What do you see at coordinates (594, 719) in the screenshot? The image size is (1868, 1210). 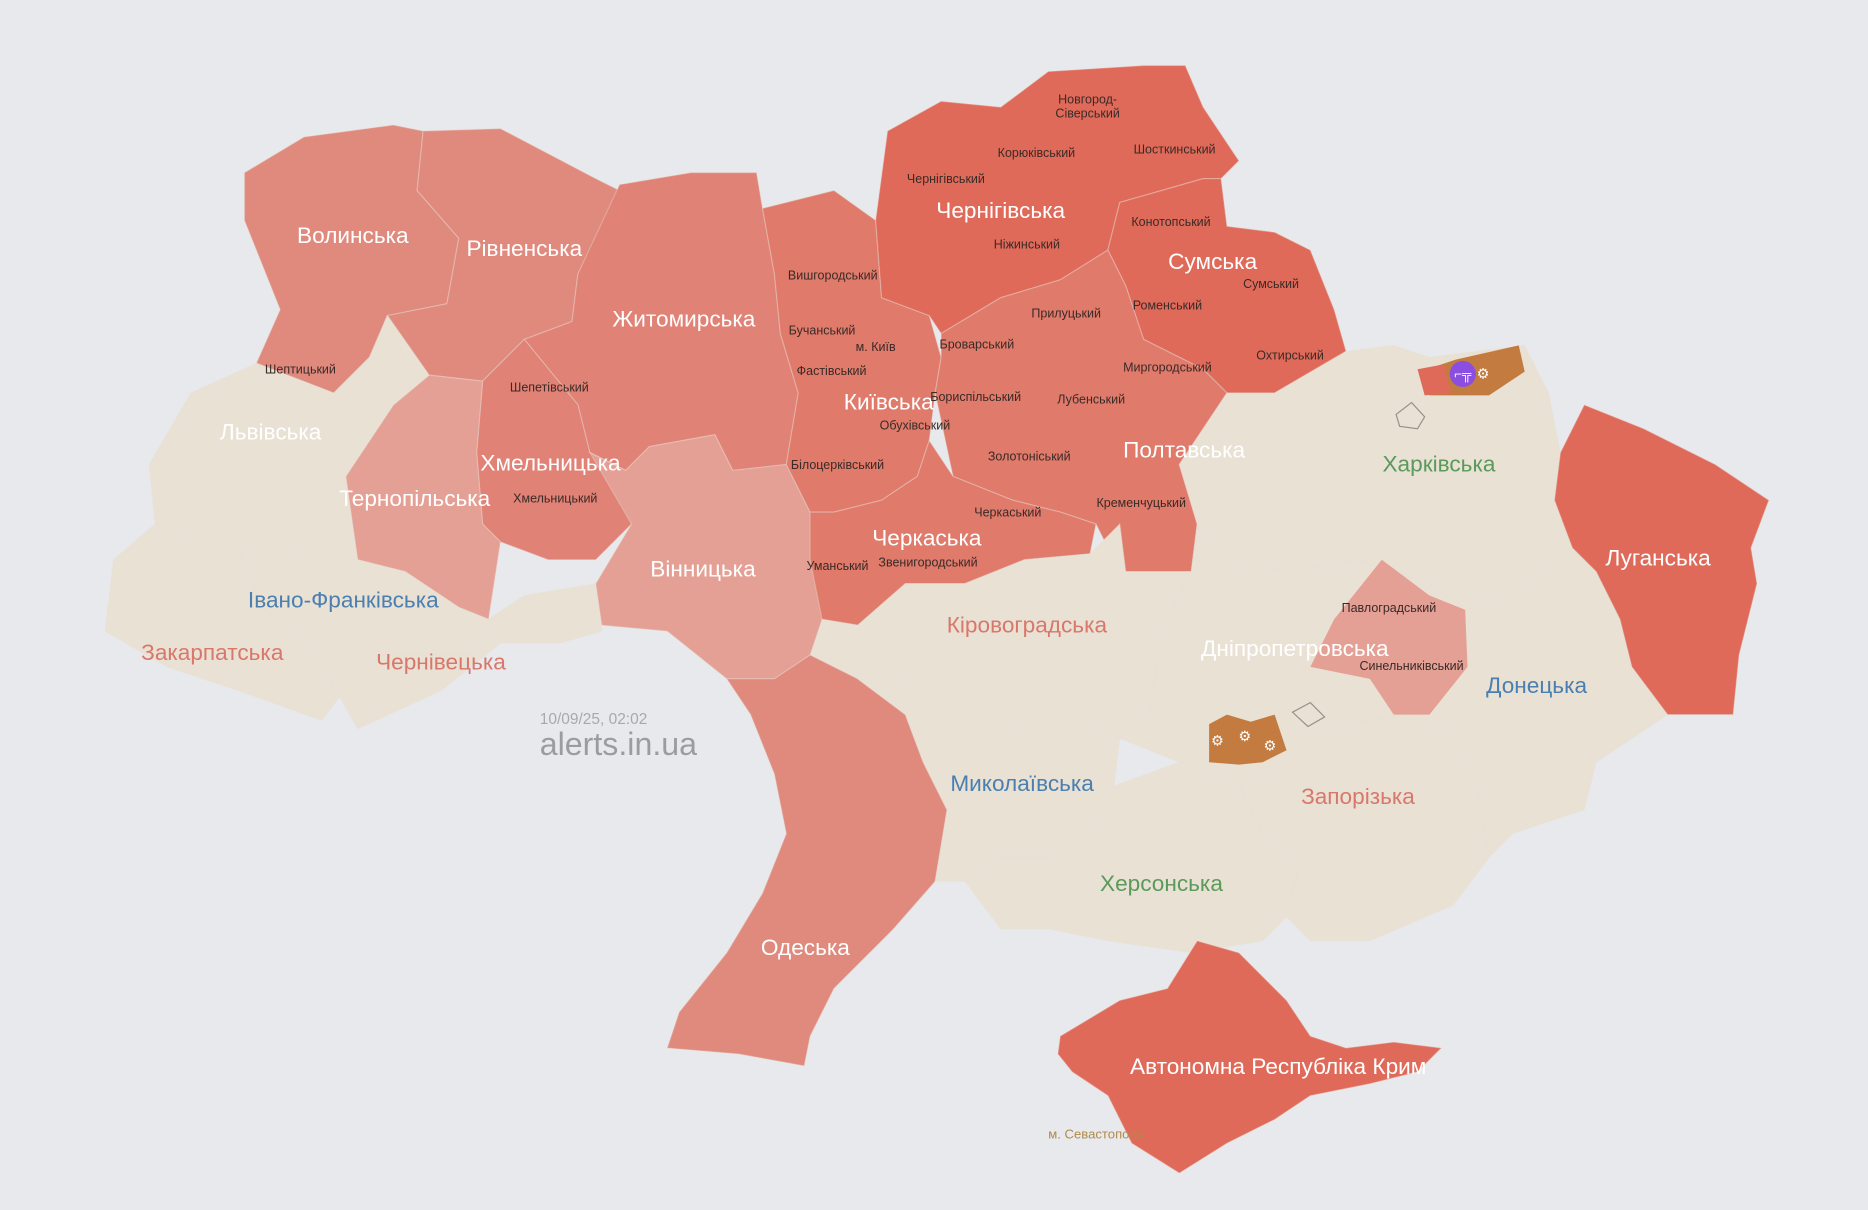 I see `watermark-timestamp: 10/09/25, 02:02` at bounding box center [594, 719].